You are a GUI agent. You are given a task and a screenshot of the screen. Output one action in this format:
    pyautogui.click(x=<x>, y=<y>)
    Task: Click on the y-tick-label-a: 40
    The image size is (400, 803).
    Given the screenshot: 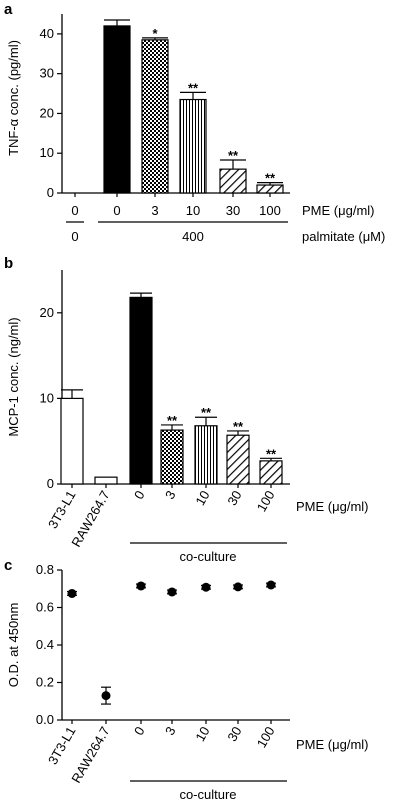 What is the action you would take?
    pyautogui.click(x=47, y=33)
    